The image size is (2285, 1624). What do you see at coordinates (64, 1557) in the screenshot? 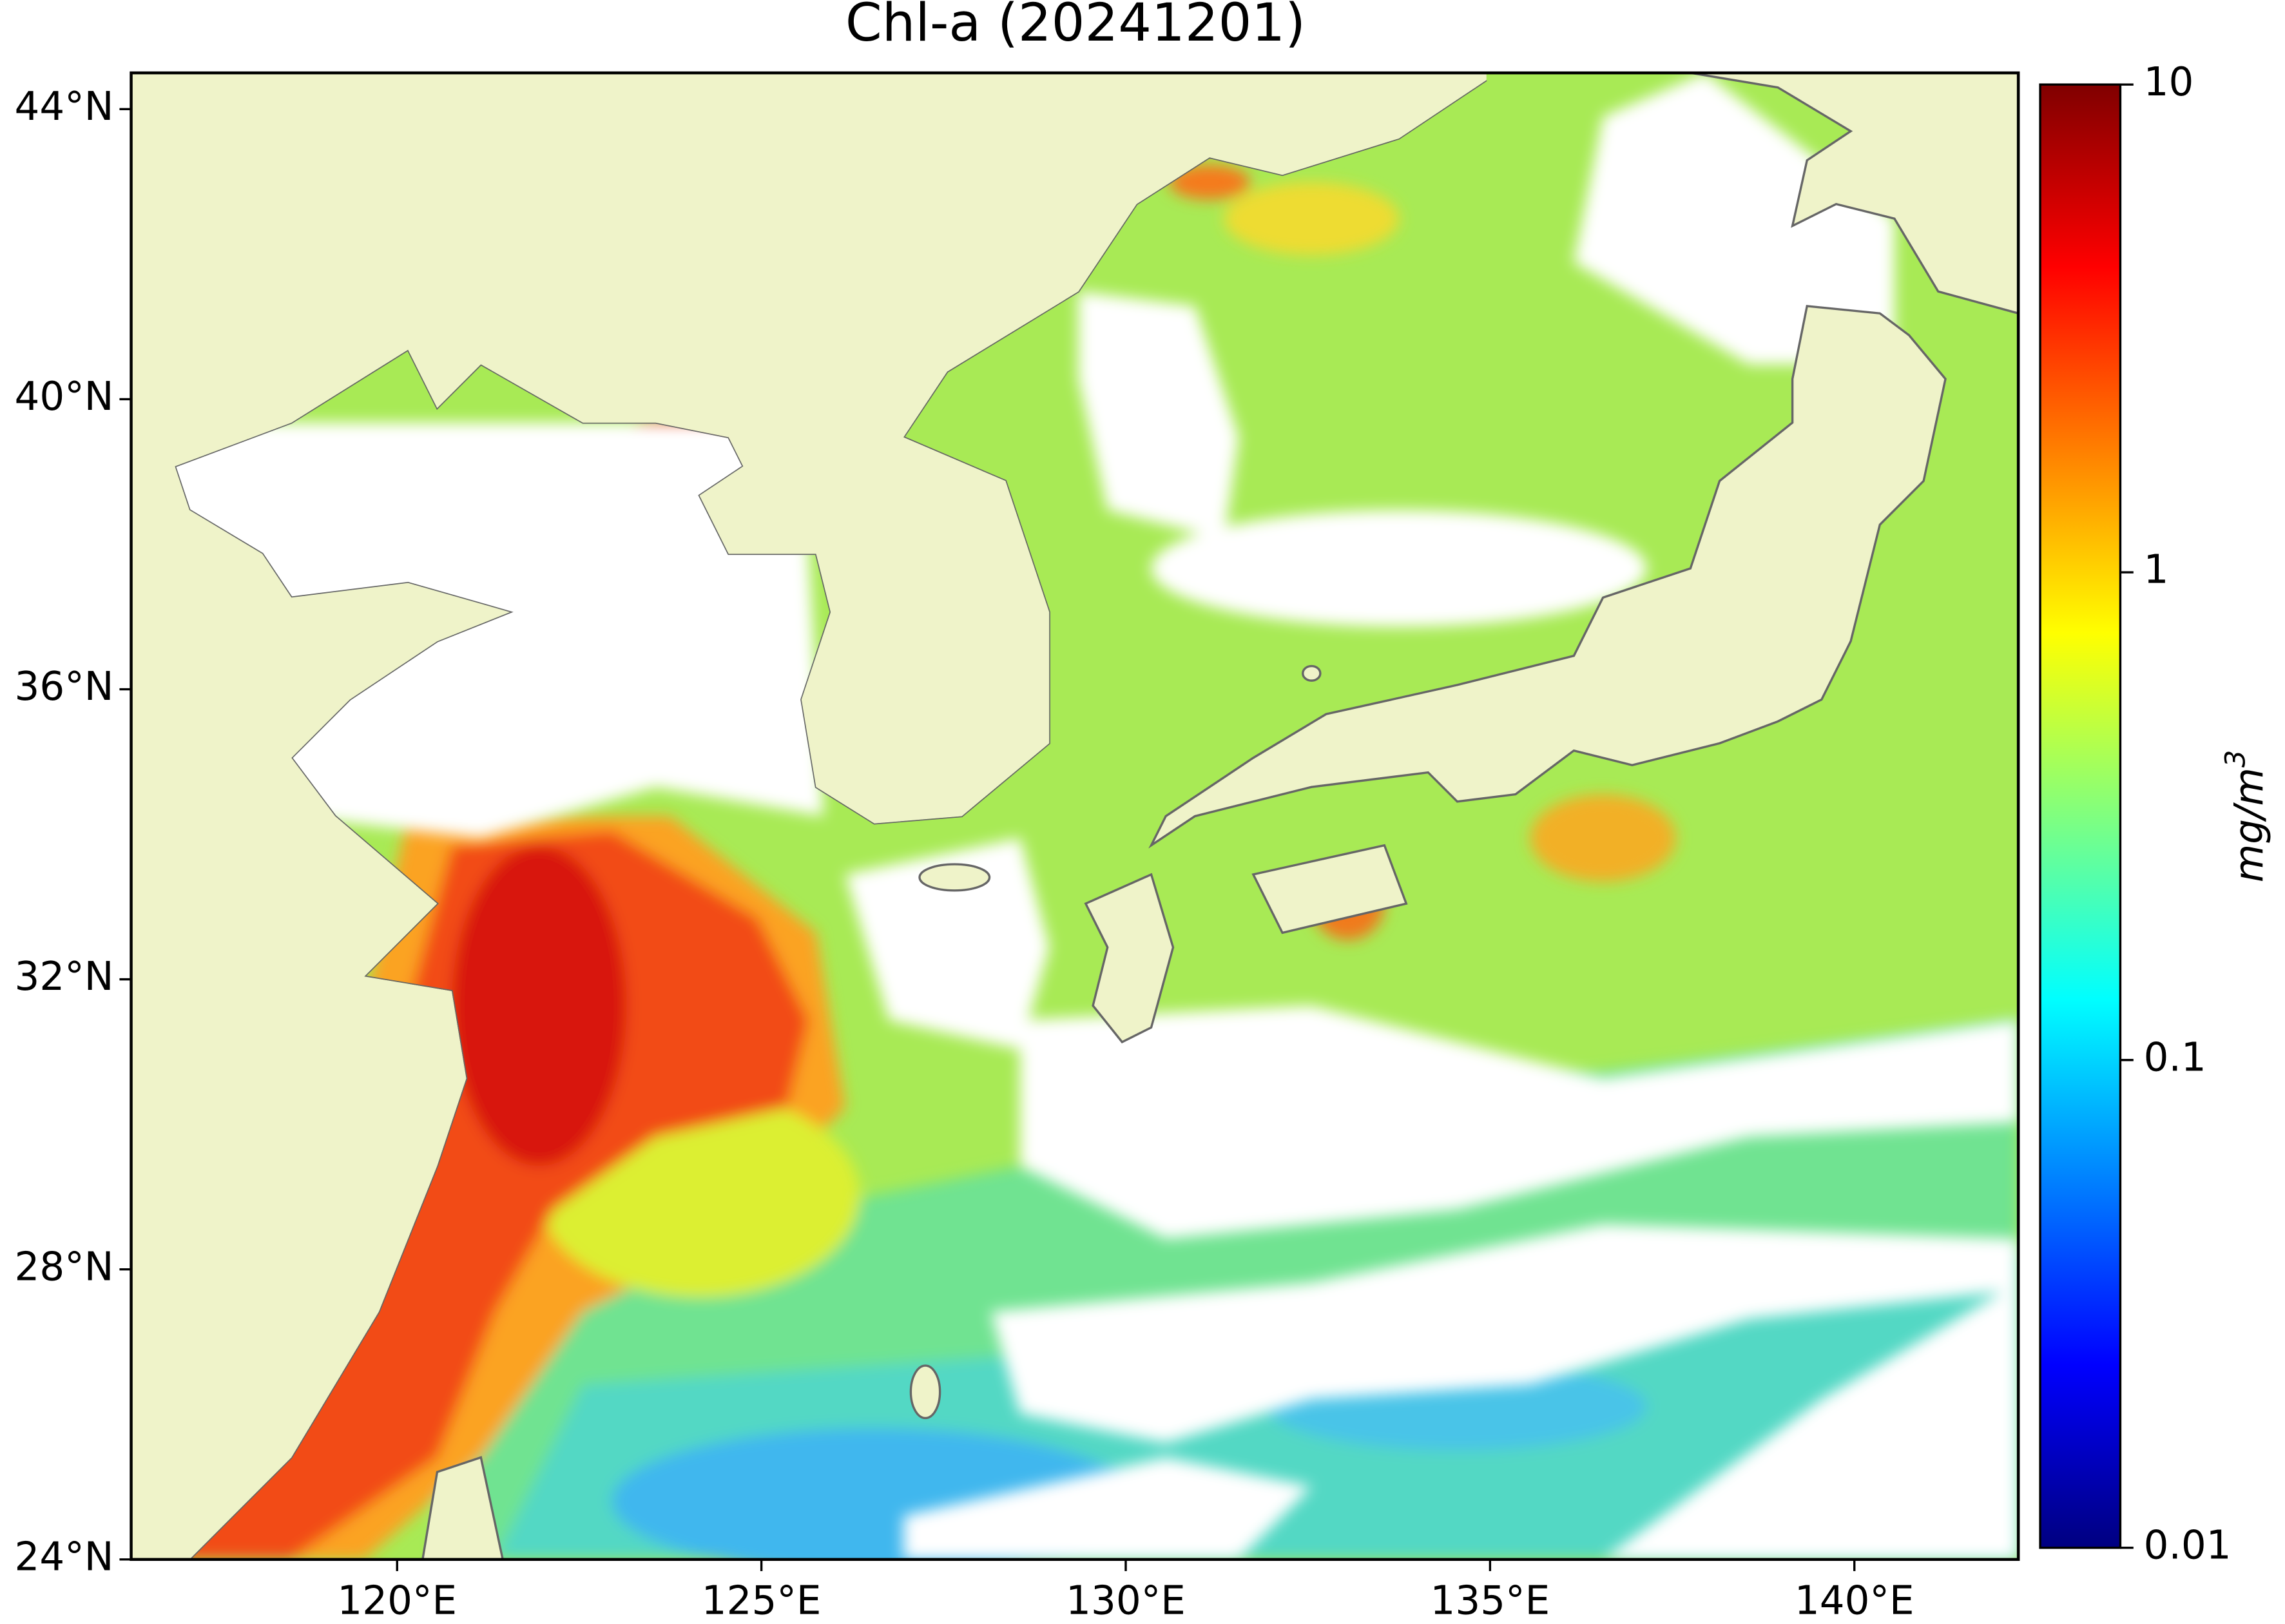
I see `y-tick-label: 24°N` at bounding box center [64, 1557].